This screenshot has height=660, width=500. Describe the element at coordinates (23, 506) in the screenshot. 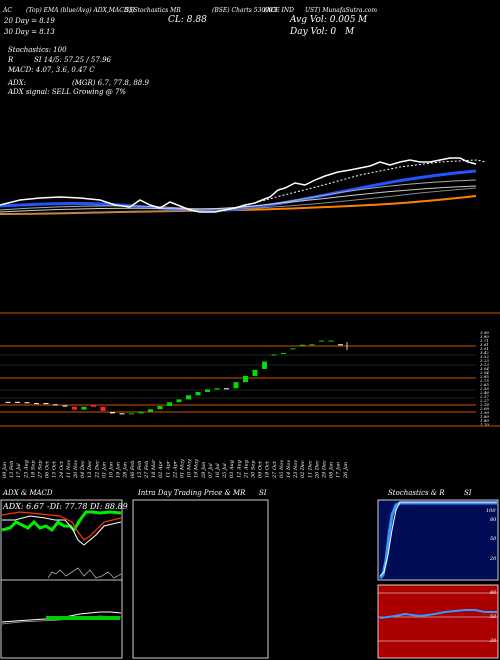

I see `adx-legend-adx: ADX: 6.67` at that location.